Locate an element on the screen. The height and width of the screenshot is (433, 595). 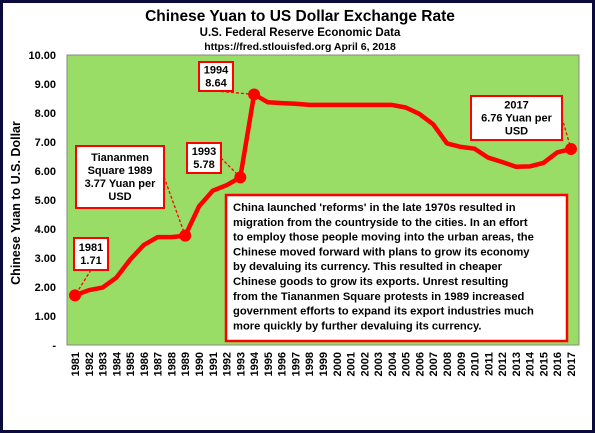
x-tick-label: 1995 is located at coordinates (269, 364).